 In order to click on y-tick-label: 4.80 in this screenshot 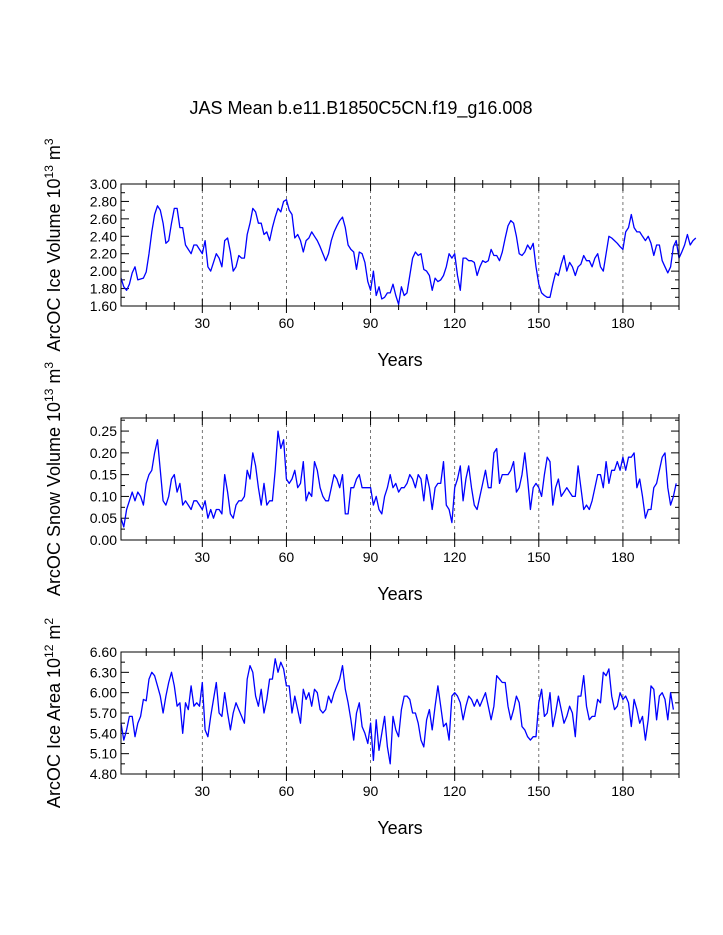, I will do `click(103, 774)`.